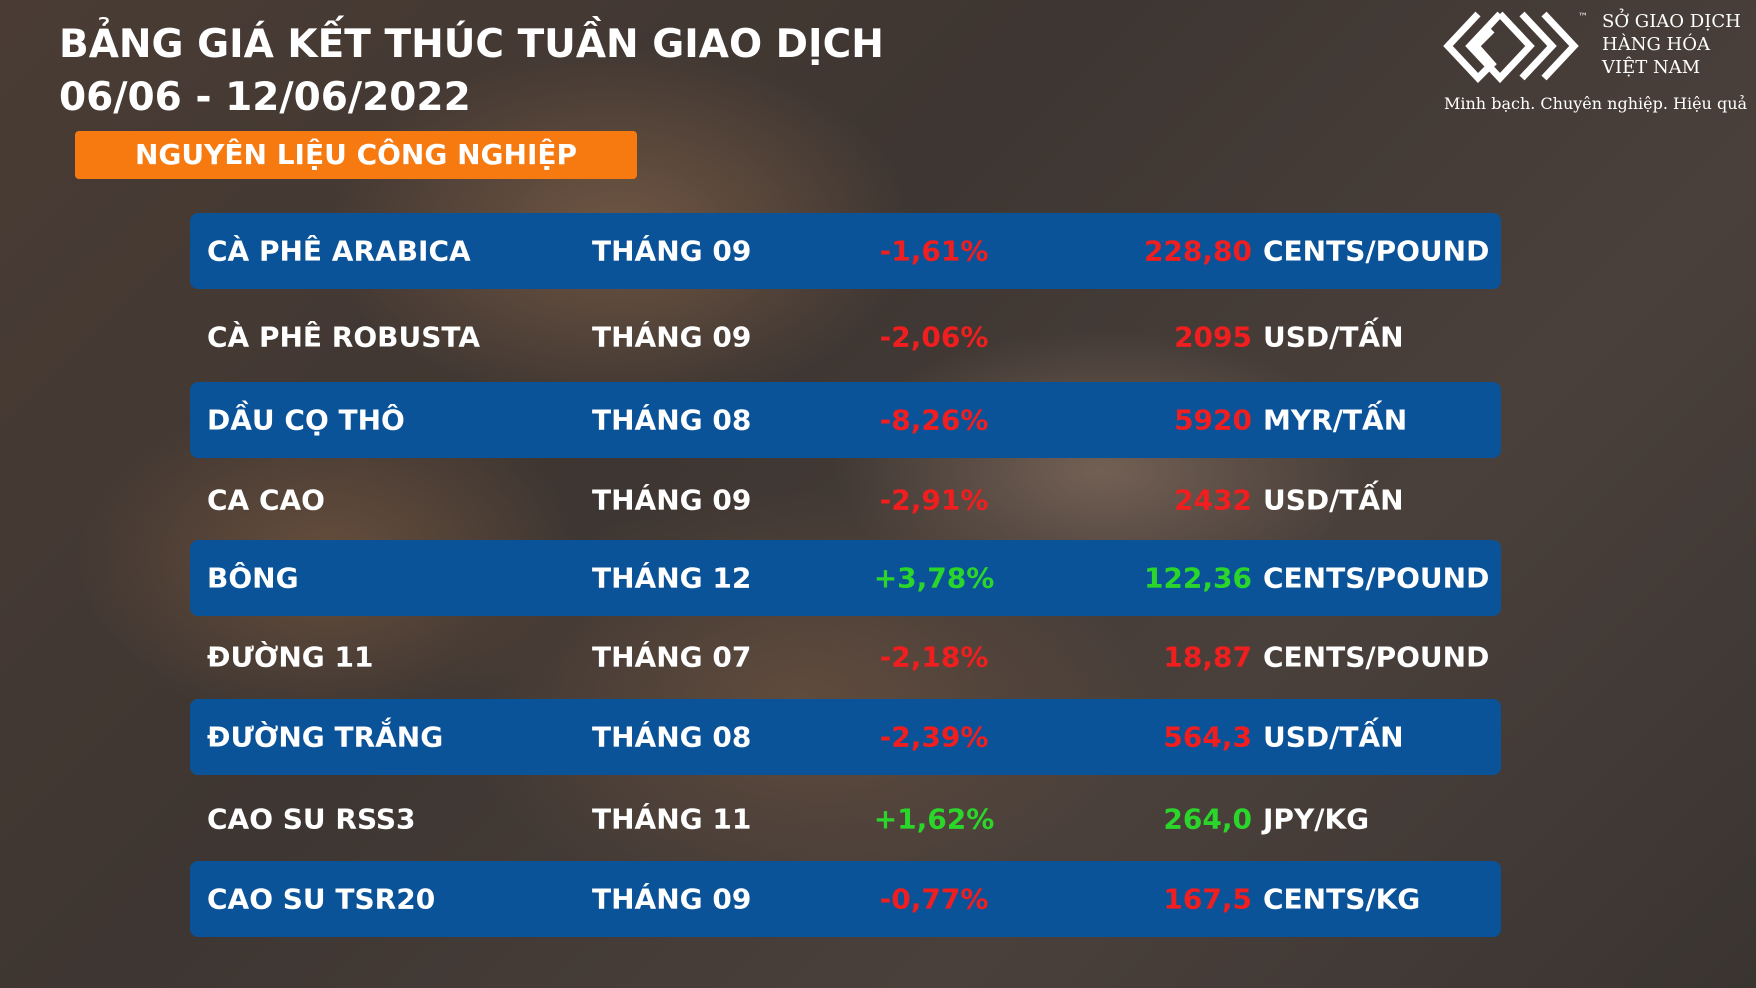  Describe the element at coordinates (1213, 420) in the screenshot. I see `price: 5920` at that location.